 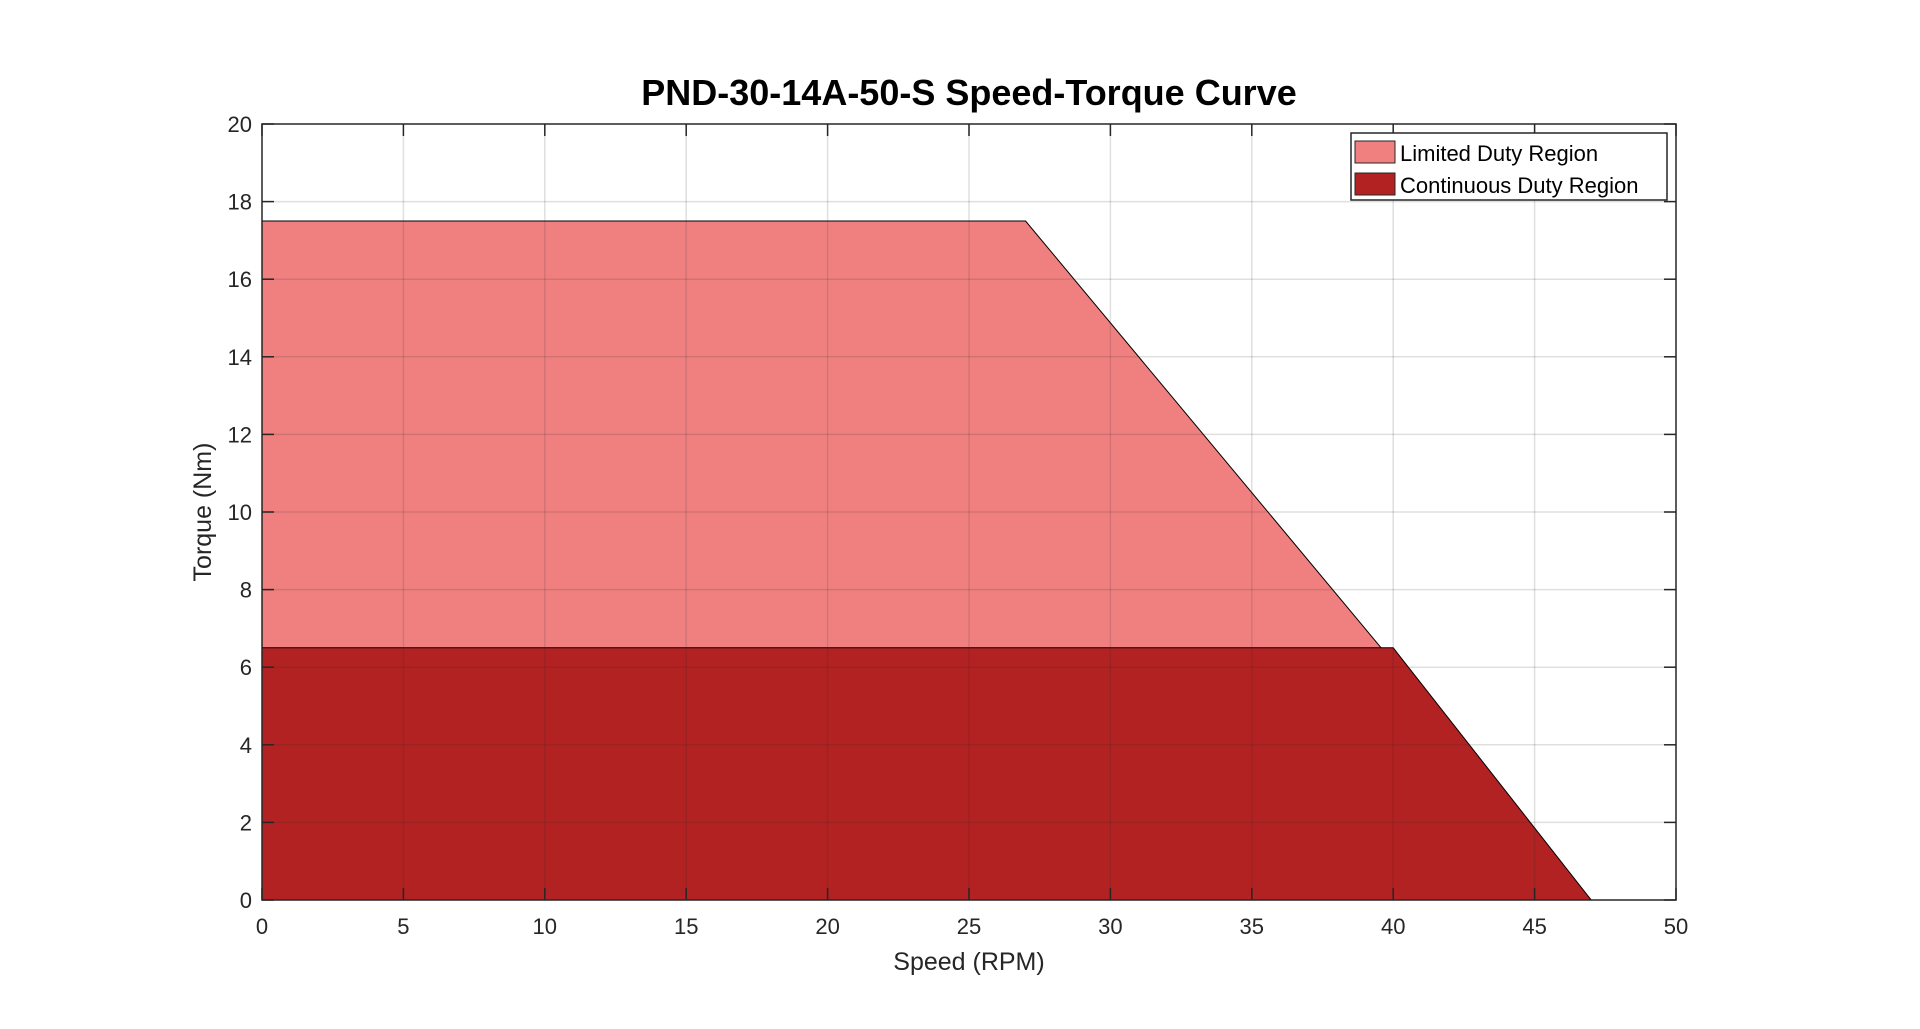 What do you see at coordinates (1375, 152) in the screenshot?
I see `legend-swatch-limited` at bounding box center [1375, 152].